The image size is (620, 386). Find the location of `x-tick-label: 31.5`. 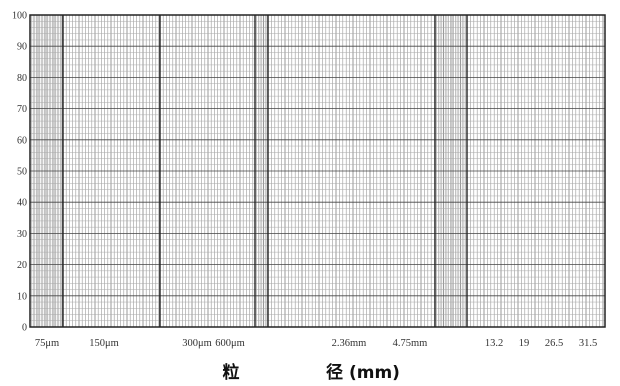

x-tick-label: 31.5 is located at coordinates (588, 343).